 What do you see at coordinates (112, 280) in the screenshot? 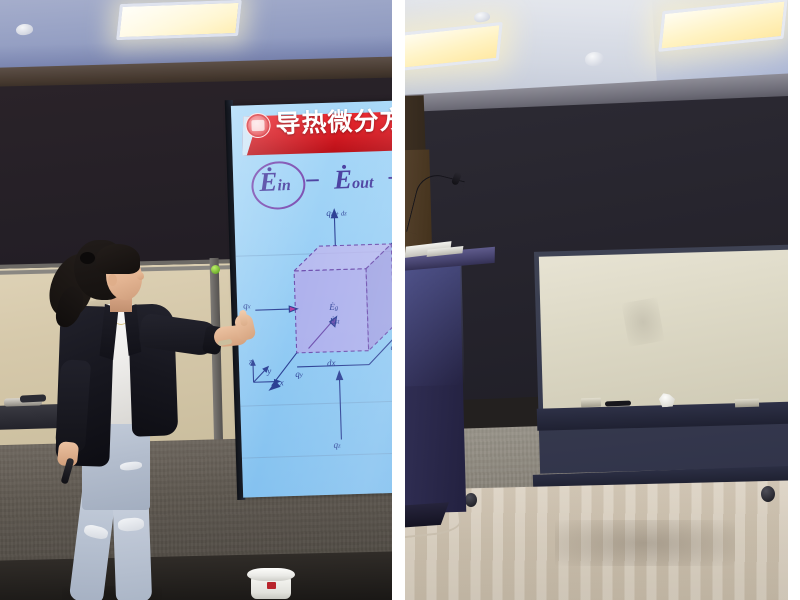
I see `ear` at bounding box center [112, 280].